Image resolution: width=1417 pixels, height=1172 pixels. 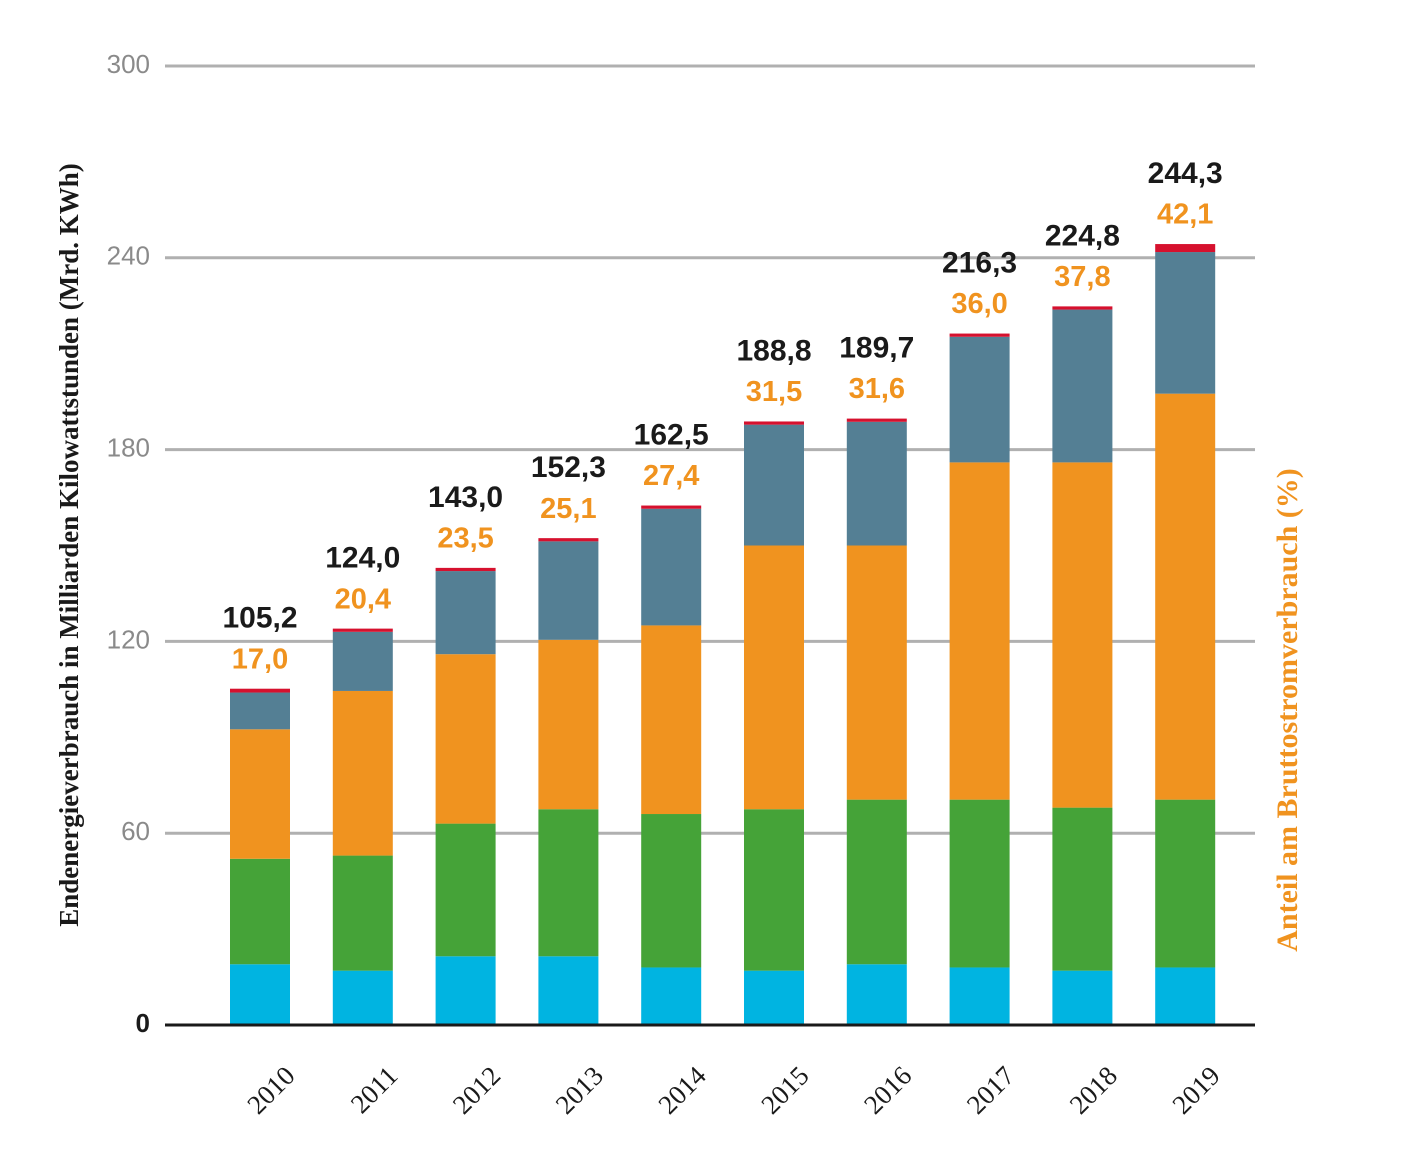 I want to click on total-label: 189,7, so click(x=876, y=348).